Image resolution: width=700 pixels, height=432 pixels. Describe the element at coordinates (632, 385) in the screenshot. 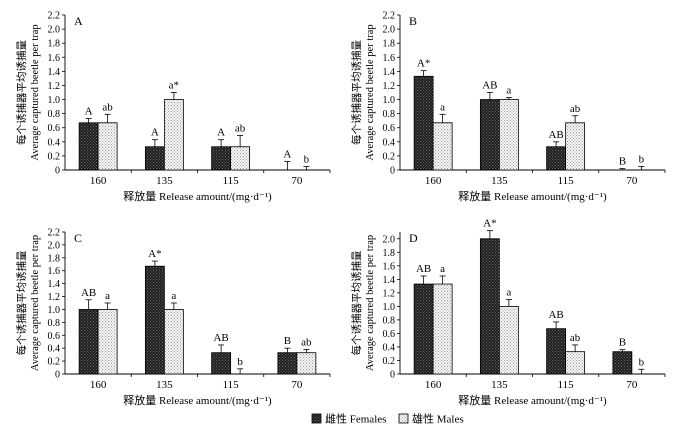

I see `x-tick-label: 70` at that location.